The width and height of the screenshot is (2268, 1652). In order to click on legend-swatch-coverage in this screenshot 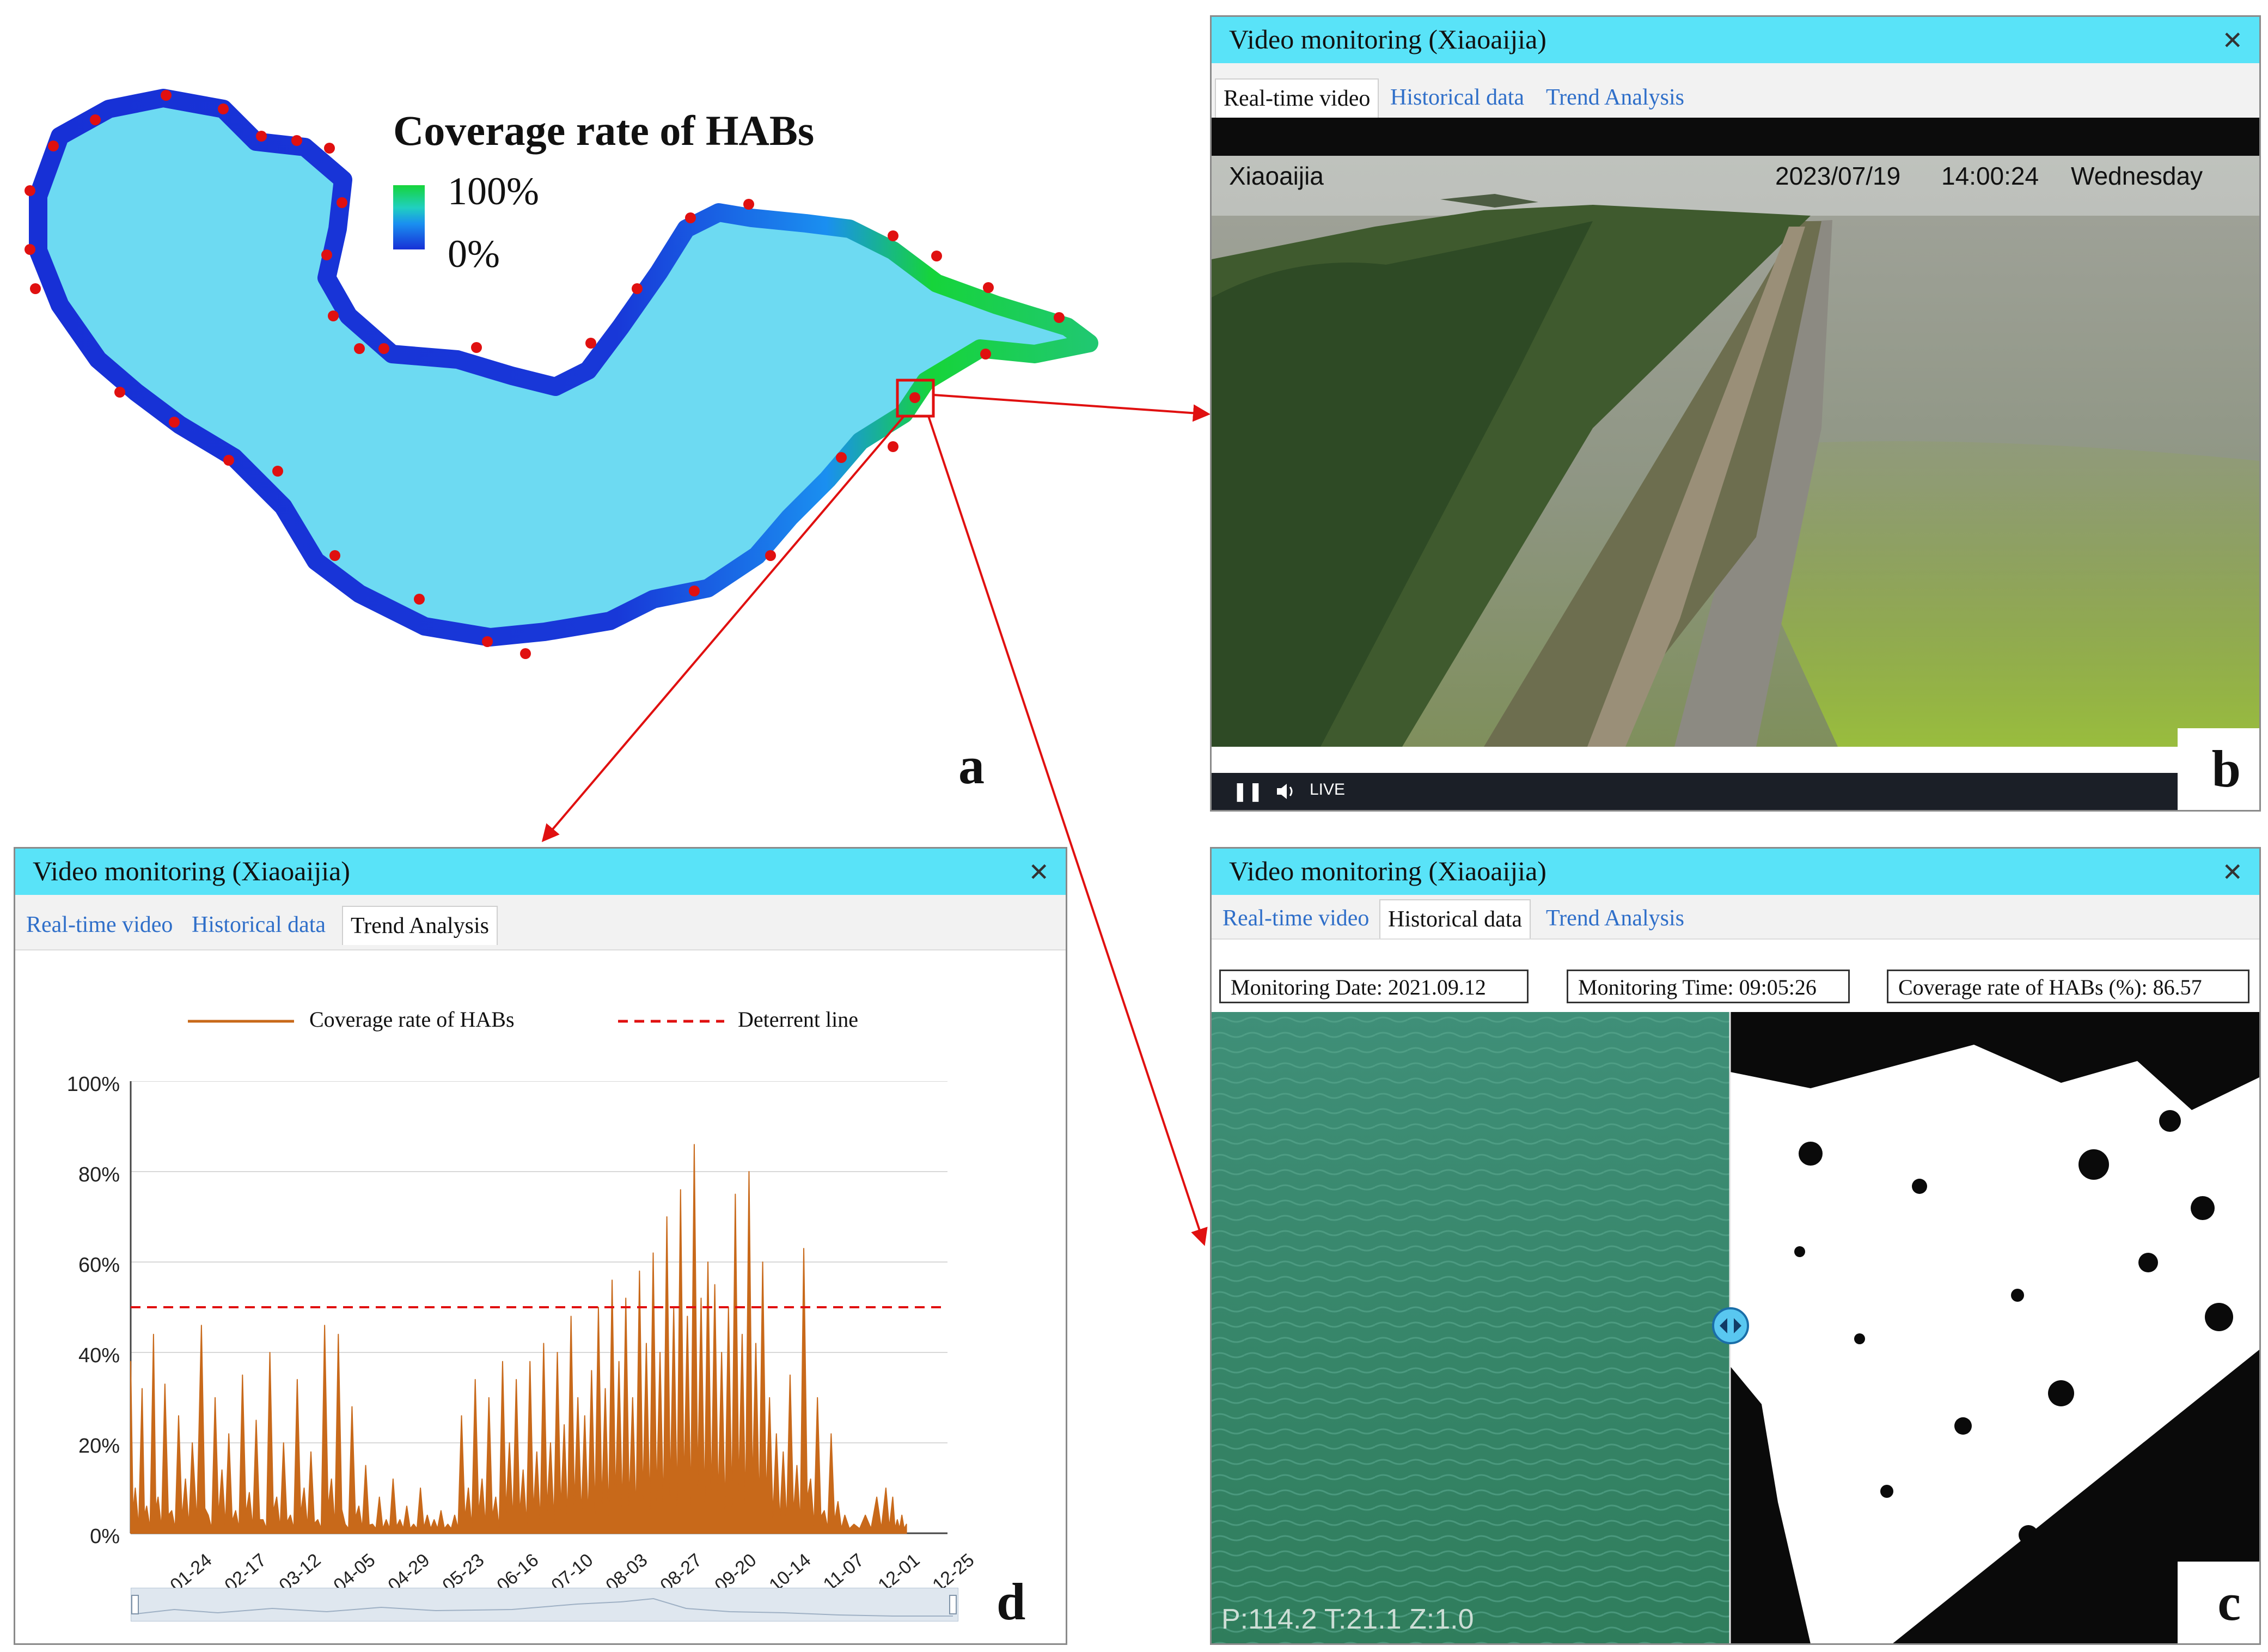, I will do `click(241, 1021)`.